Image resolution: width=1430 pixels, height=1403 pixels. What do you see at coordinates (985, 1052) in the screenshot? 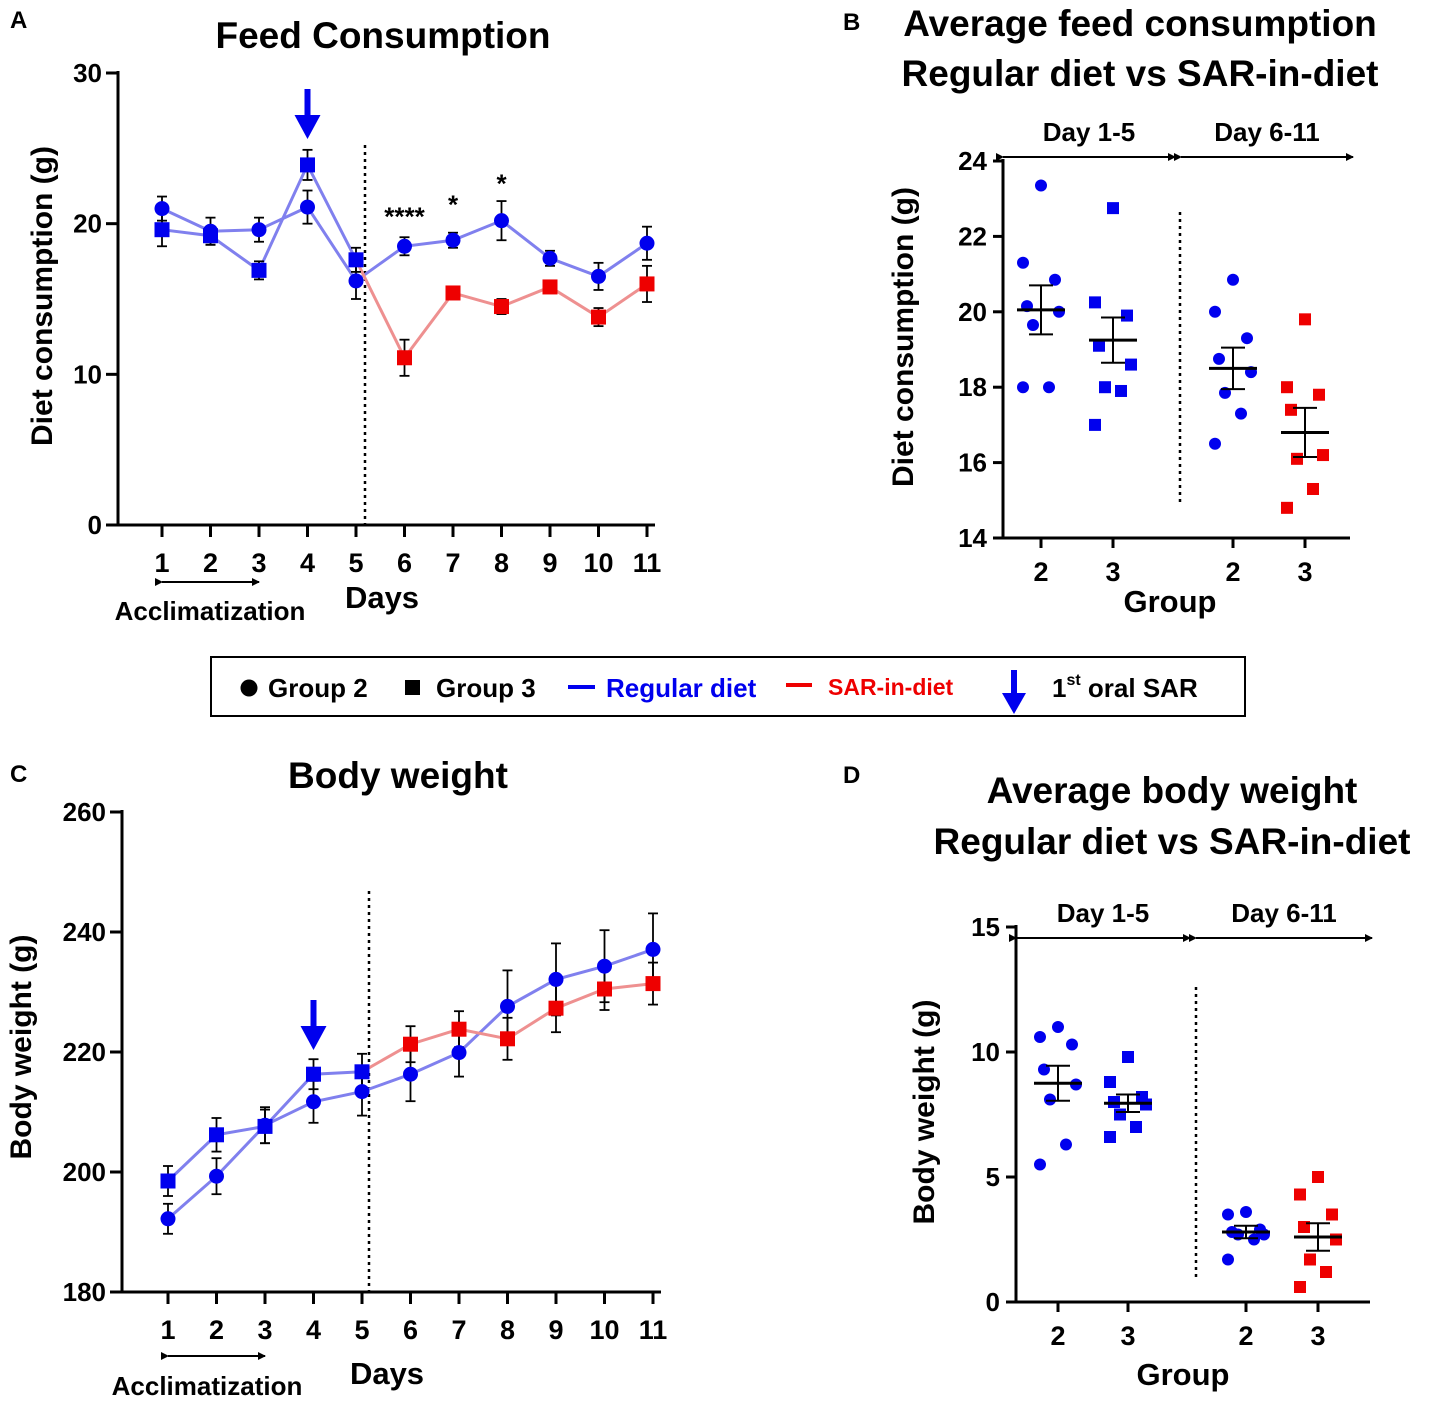
I see `y-tick-label-D: 10` at bounding box center [985, 1052].